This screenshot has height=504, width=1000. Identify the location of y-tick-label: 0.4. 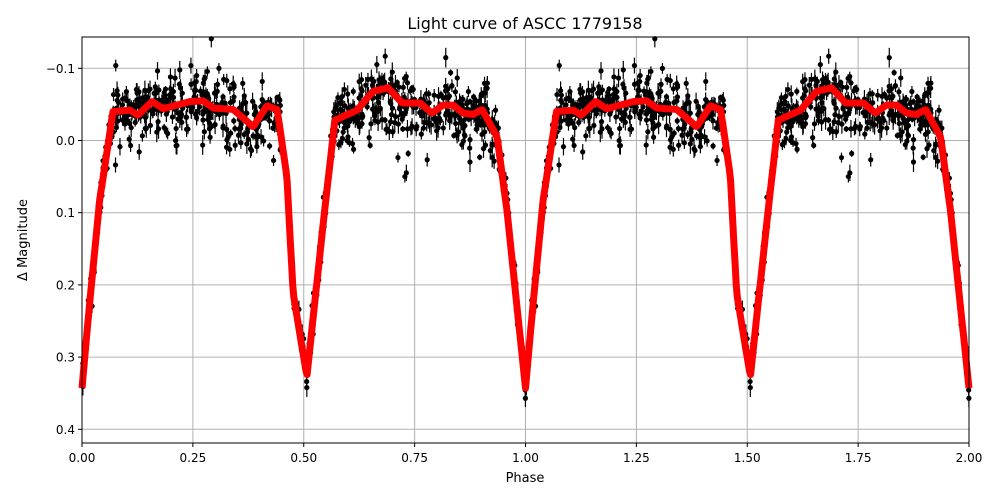
(65, 430).